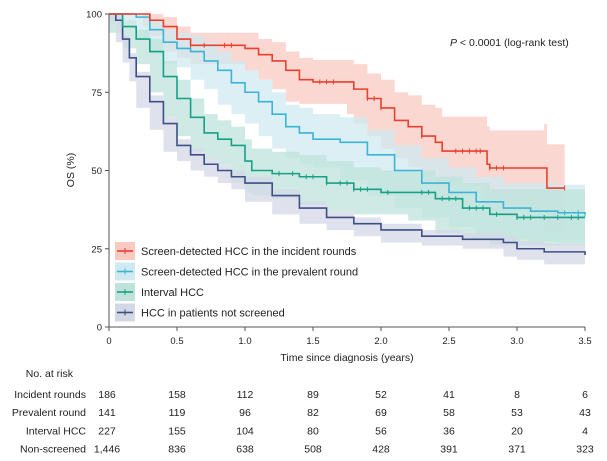 The height and width of the screenshot is (461, 607). I want to click on risk-cell: 323, so click(585, 450).